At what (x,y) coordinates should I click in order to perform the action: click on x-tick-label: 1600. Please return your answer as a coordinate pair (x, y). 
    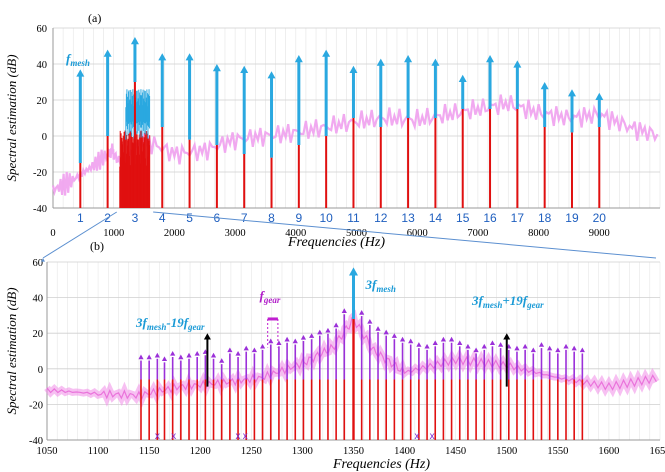
    Looking at the image, I should click on (608, 451).